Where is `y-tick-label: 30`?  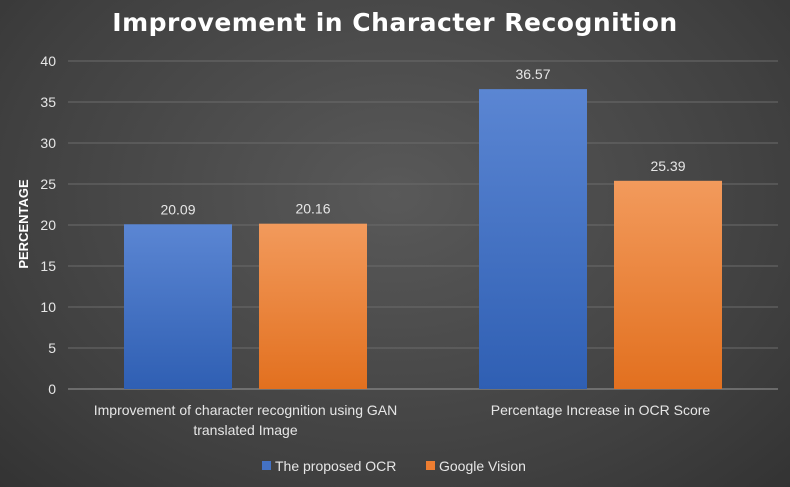
y-tick-label: 30 is located at coordinates (48, 143).